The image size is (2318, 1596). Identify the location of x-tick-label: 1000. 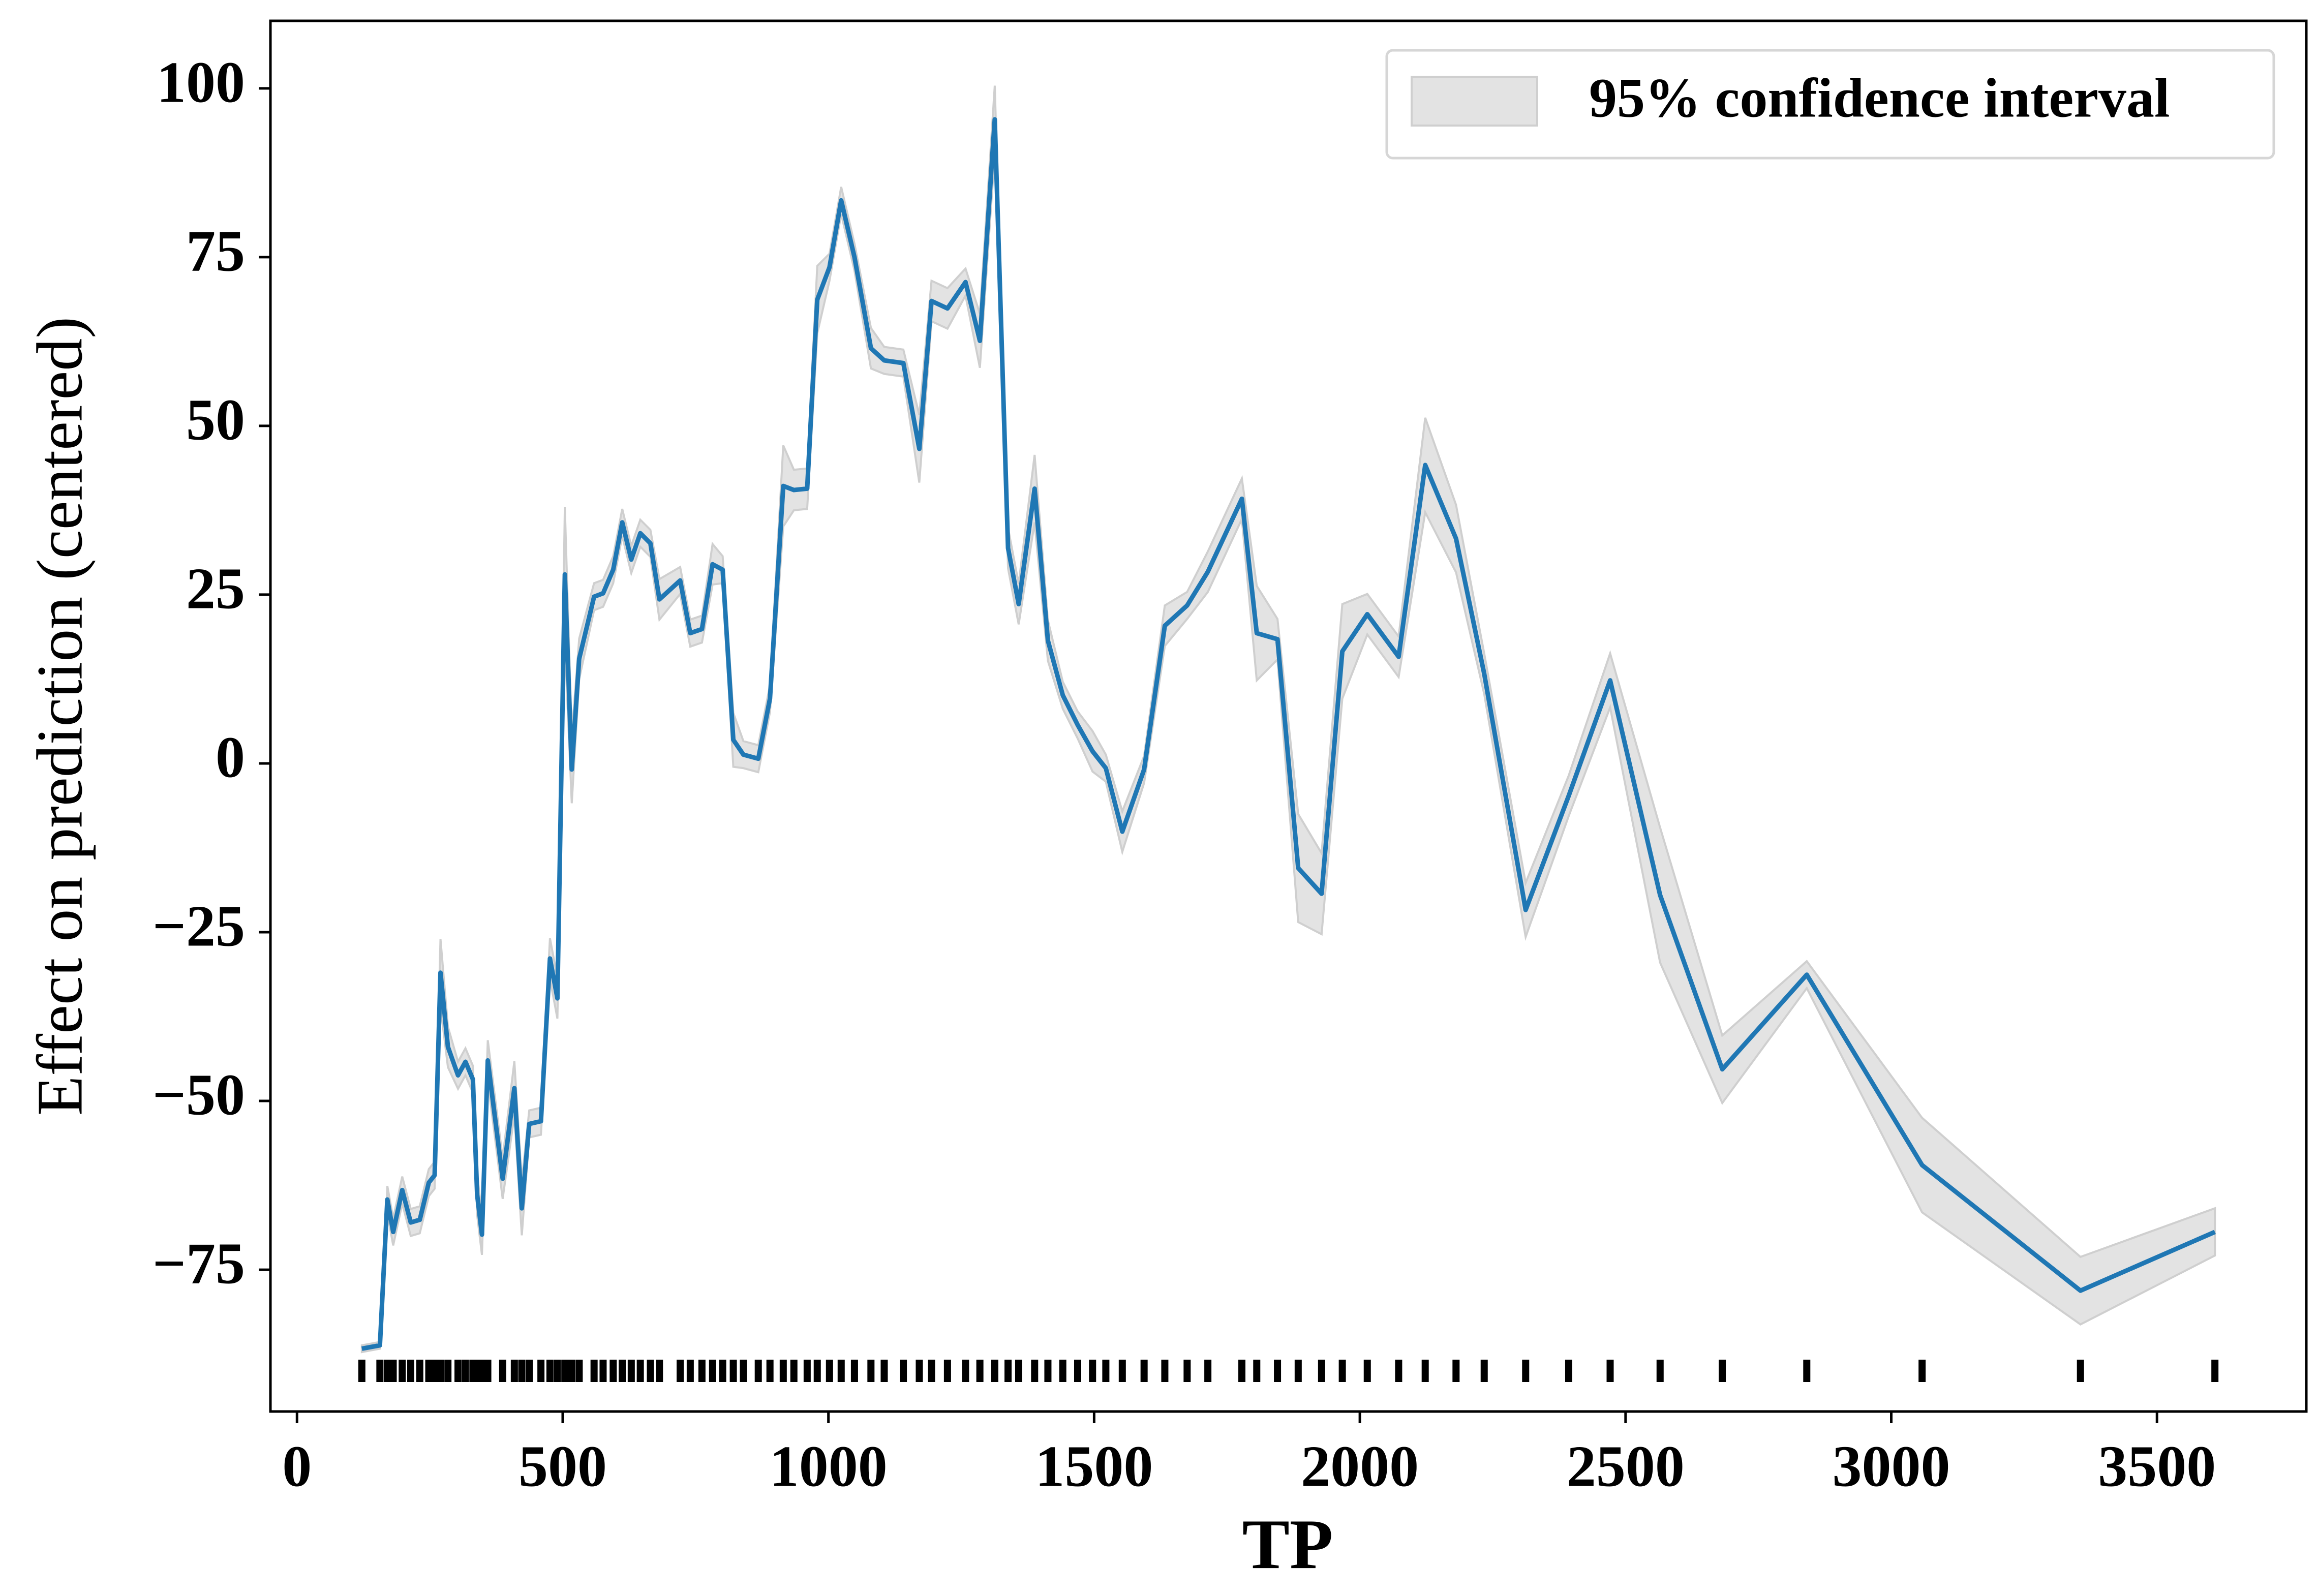
(829, 1466).